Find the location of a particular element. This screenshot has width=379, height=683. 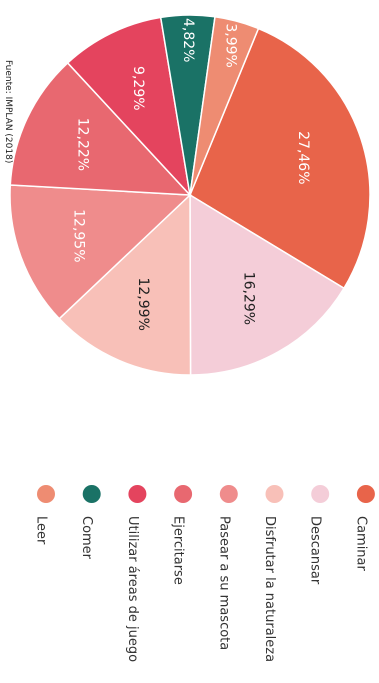

legend-swatch-descansar is located at coordinates (320, 494).